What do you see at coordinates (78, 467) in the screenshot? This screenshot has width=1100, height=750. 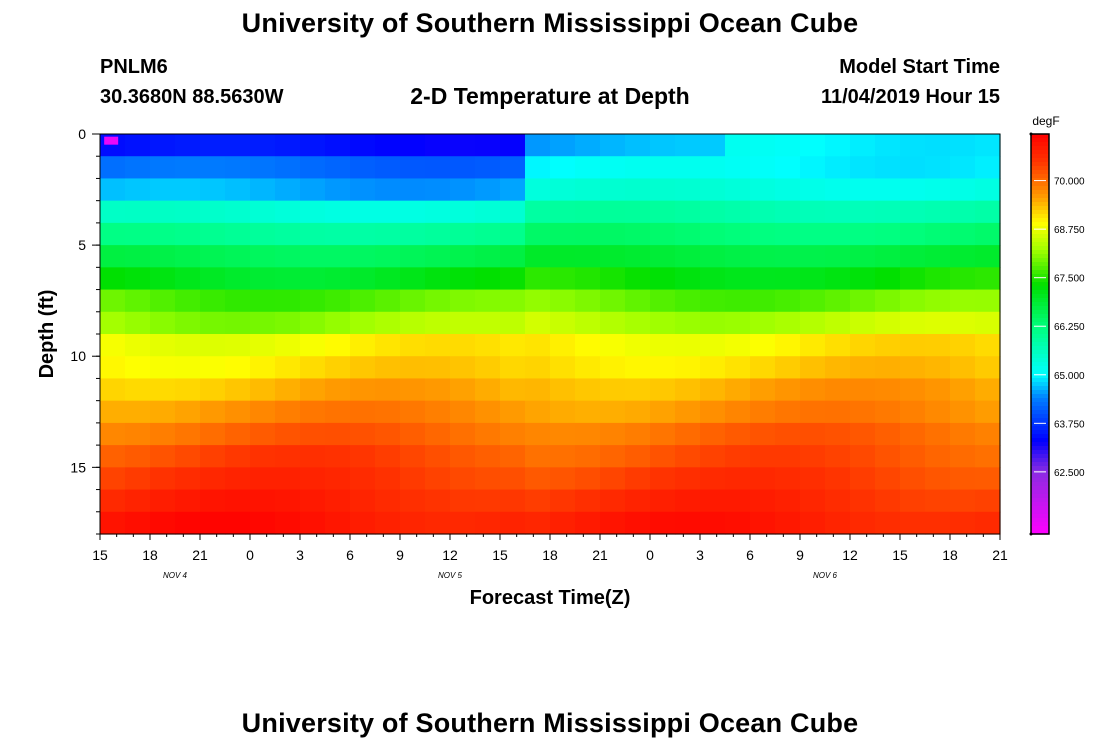 I see `y-tick-label: 15` at bounding box center [78, 467].